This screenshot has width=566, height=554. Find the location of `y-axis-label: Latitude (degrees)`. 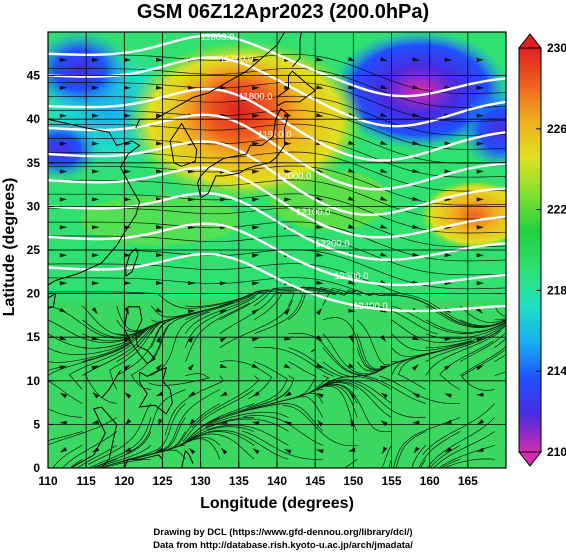

y-axis-label: Latitude (degrees) is located at coordinates (9, 247).